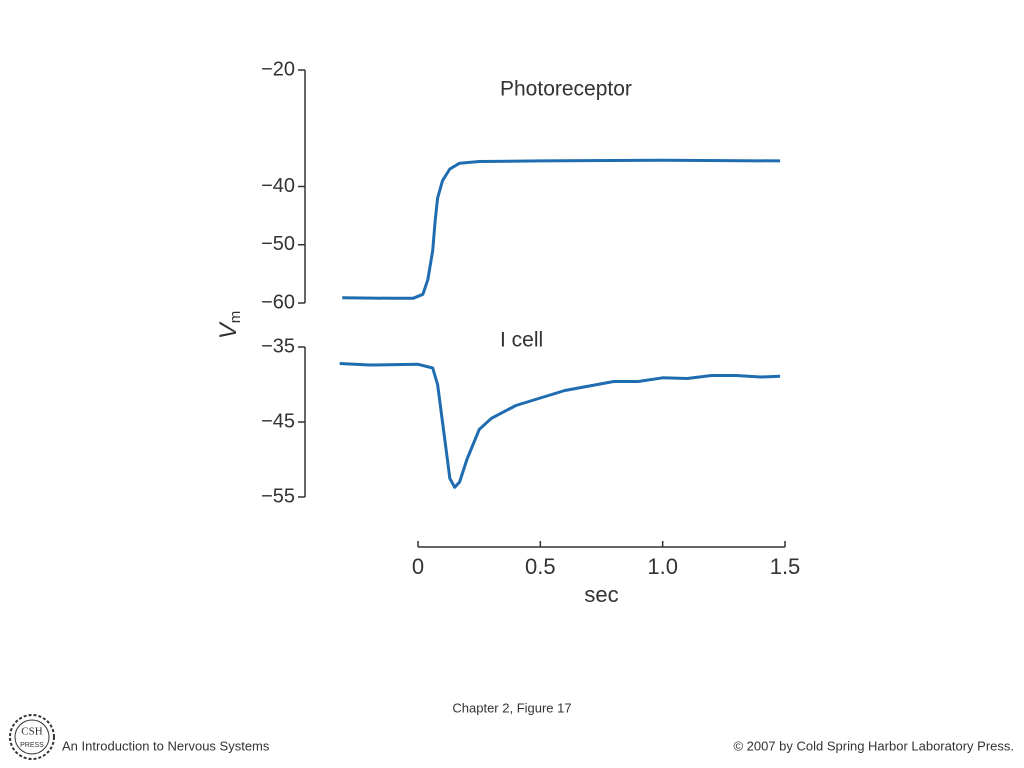 This screenshot has height=768, width=1024. Describe the element at coordinates (235, 317) in the screenshot. I see `y-label-subscript: m` at that location.